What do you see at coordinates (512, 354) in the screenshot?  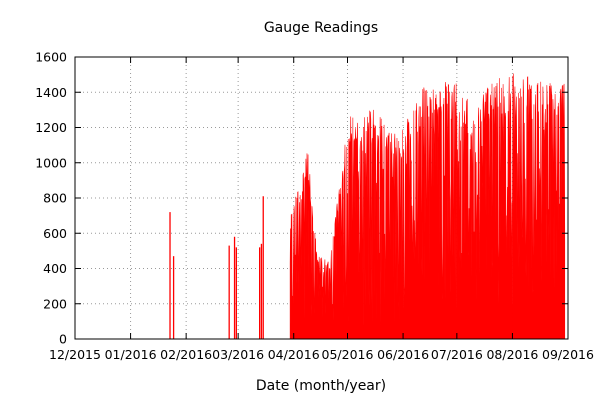 I see `x-tick-label: 08/2016` at bounding box center [512, 354].